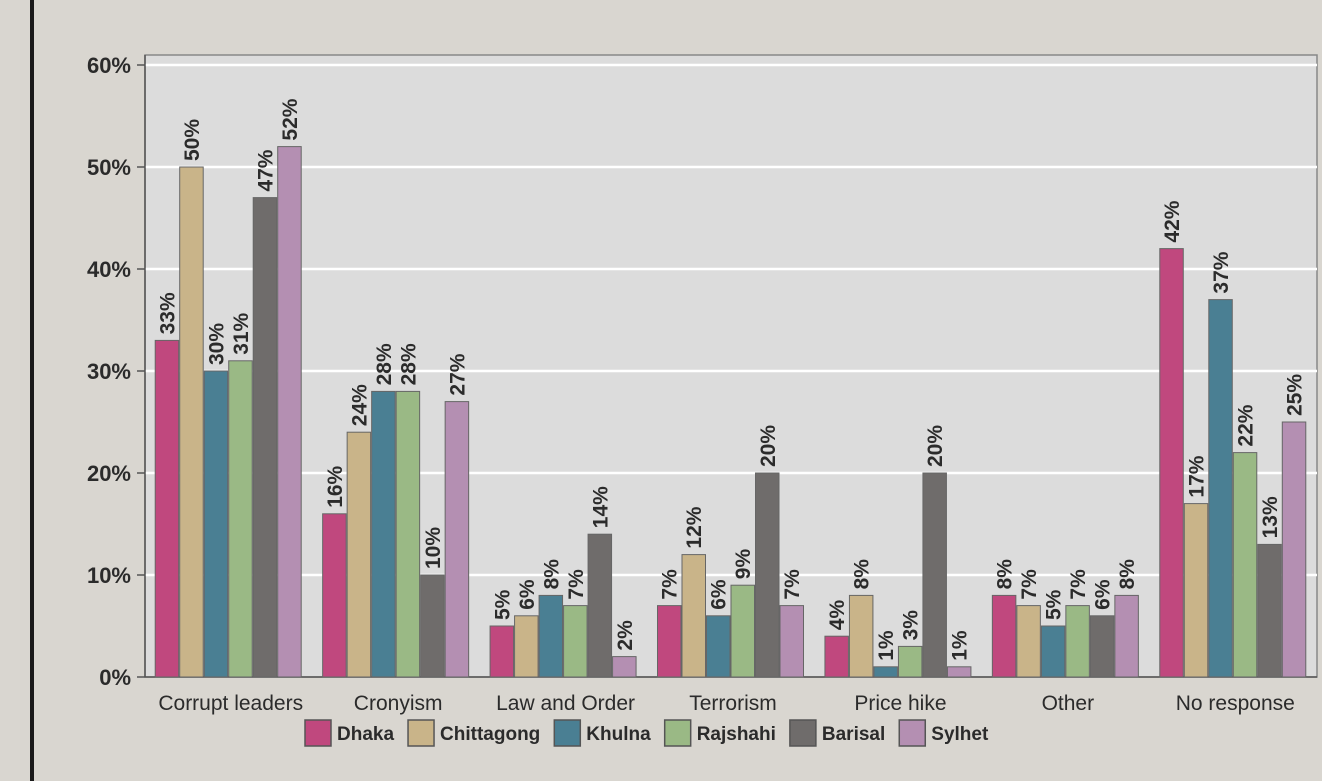  Describe the element at coordinates (365, 734) in the screenshot. I see `legend-label: Dhaka` at that location.